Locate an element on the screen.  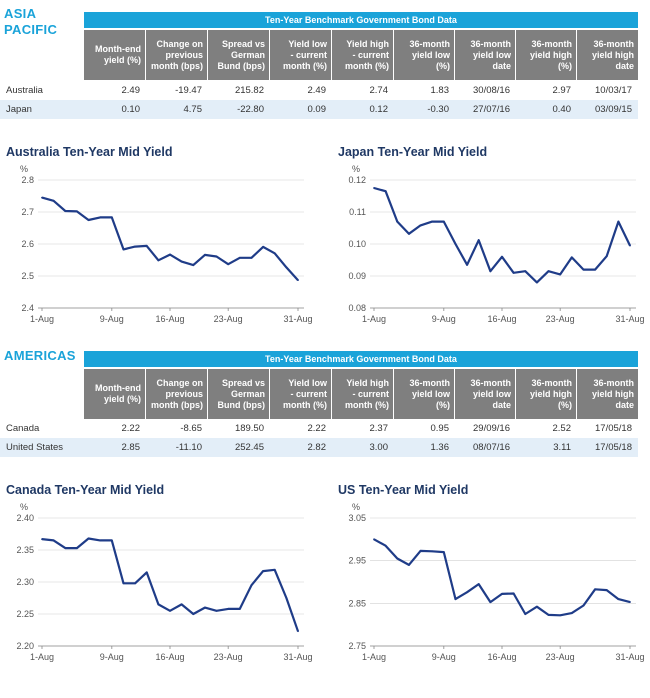
table-cell: -19.47 is located at coordinates (188, 90).